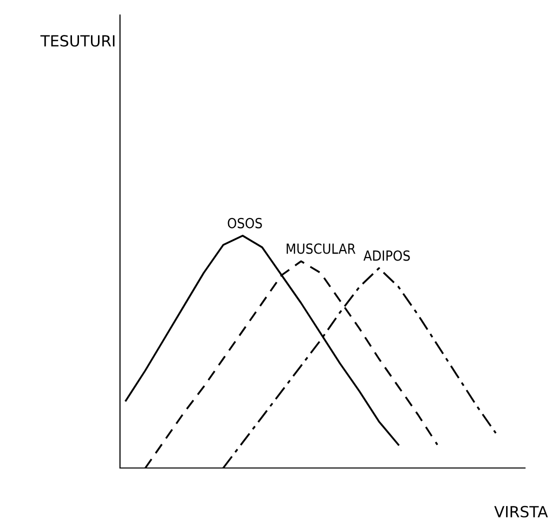 Image resolution: width=553 pixels, height=528 pixels. I want to click on series-label: OSOS, so click(245, 223).